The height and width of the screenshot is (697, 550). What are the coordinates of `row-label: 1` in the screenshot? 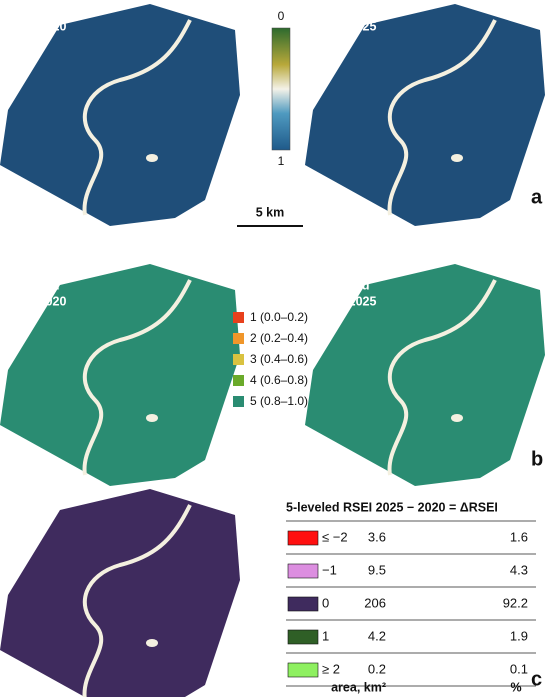 It's located at (325, 635).